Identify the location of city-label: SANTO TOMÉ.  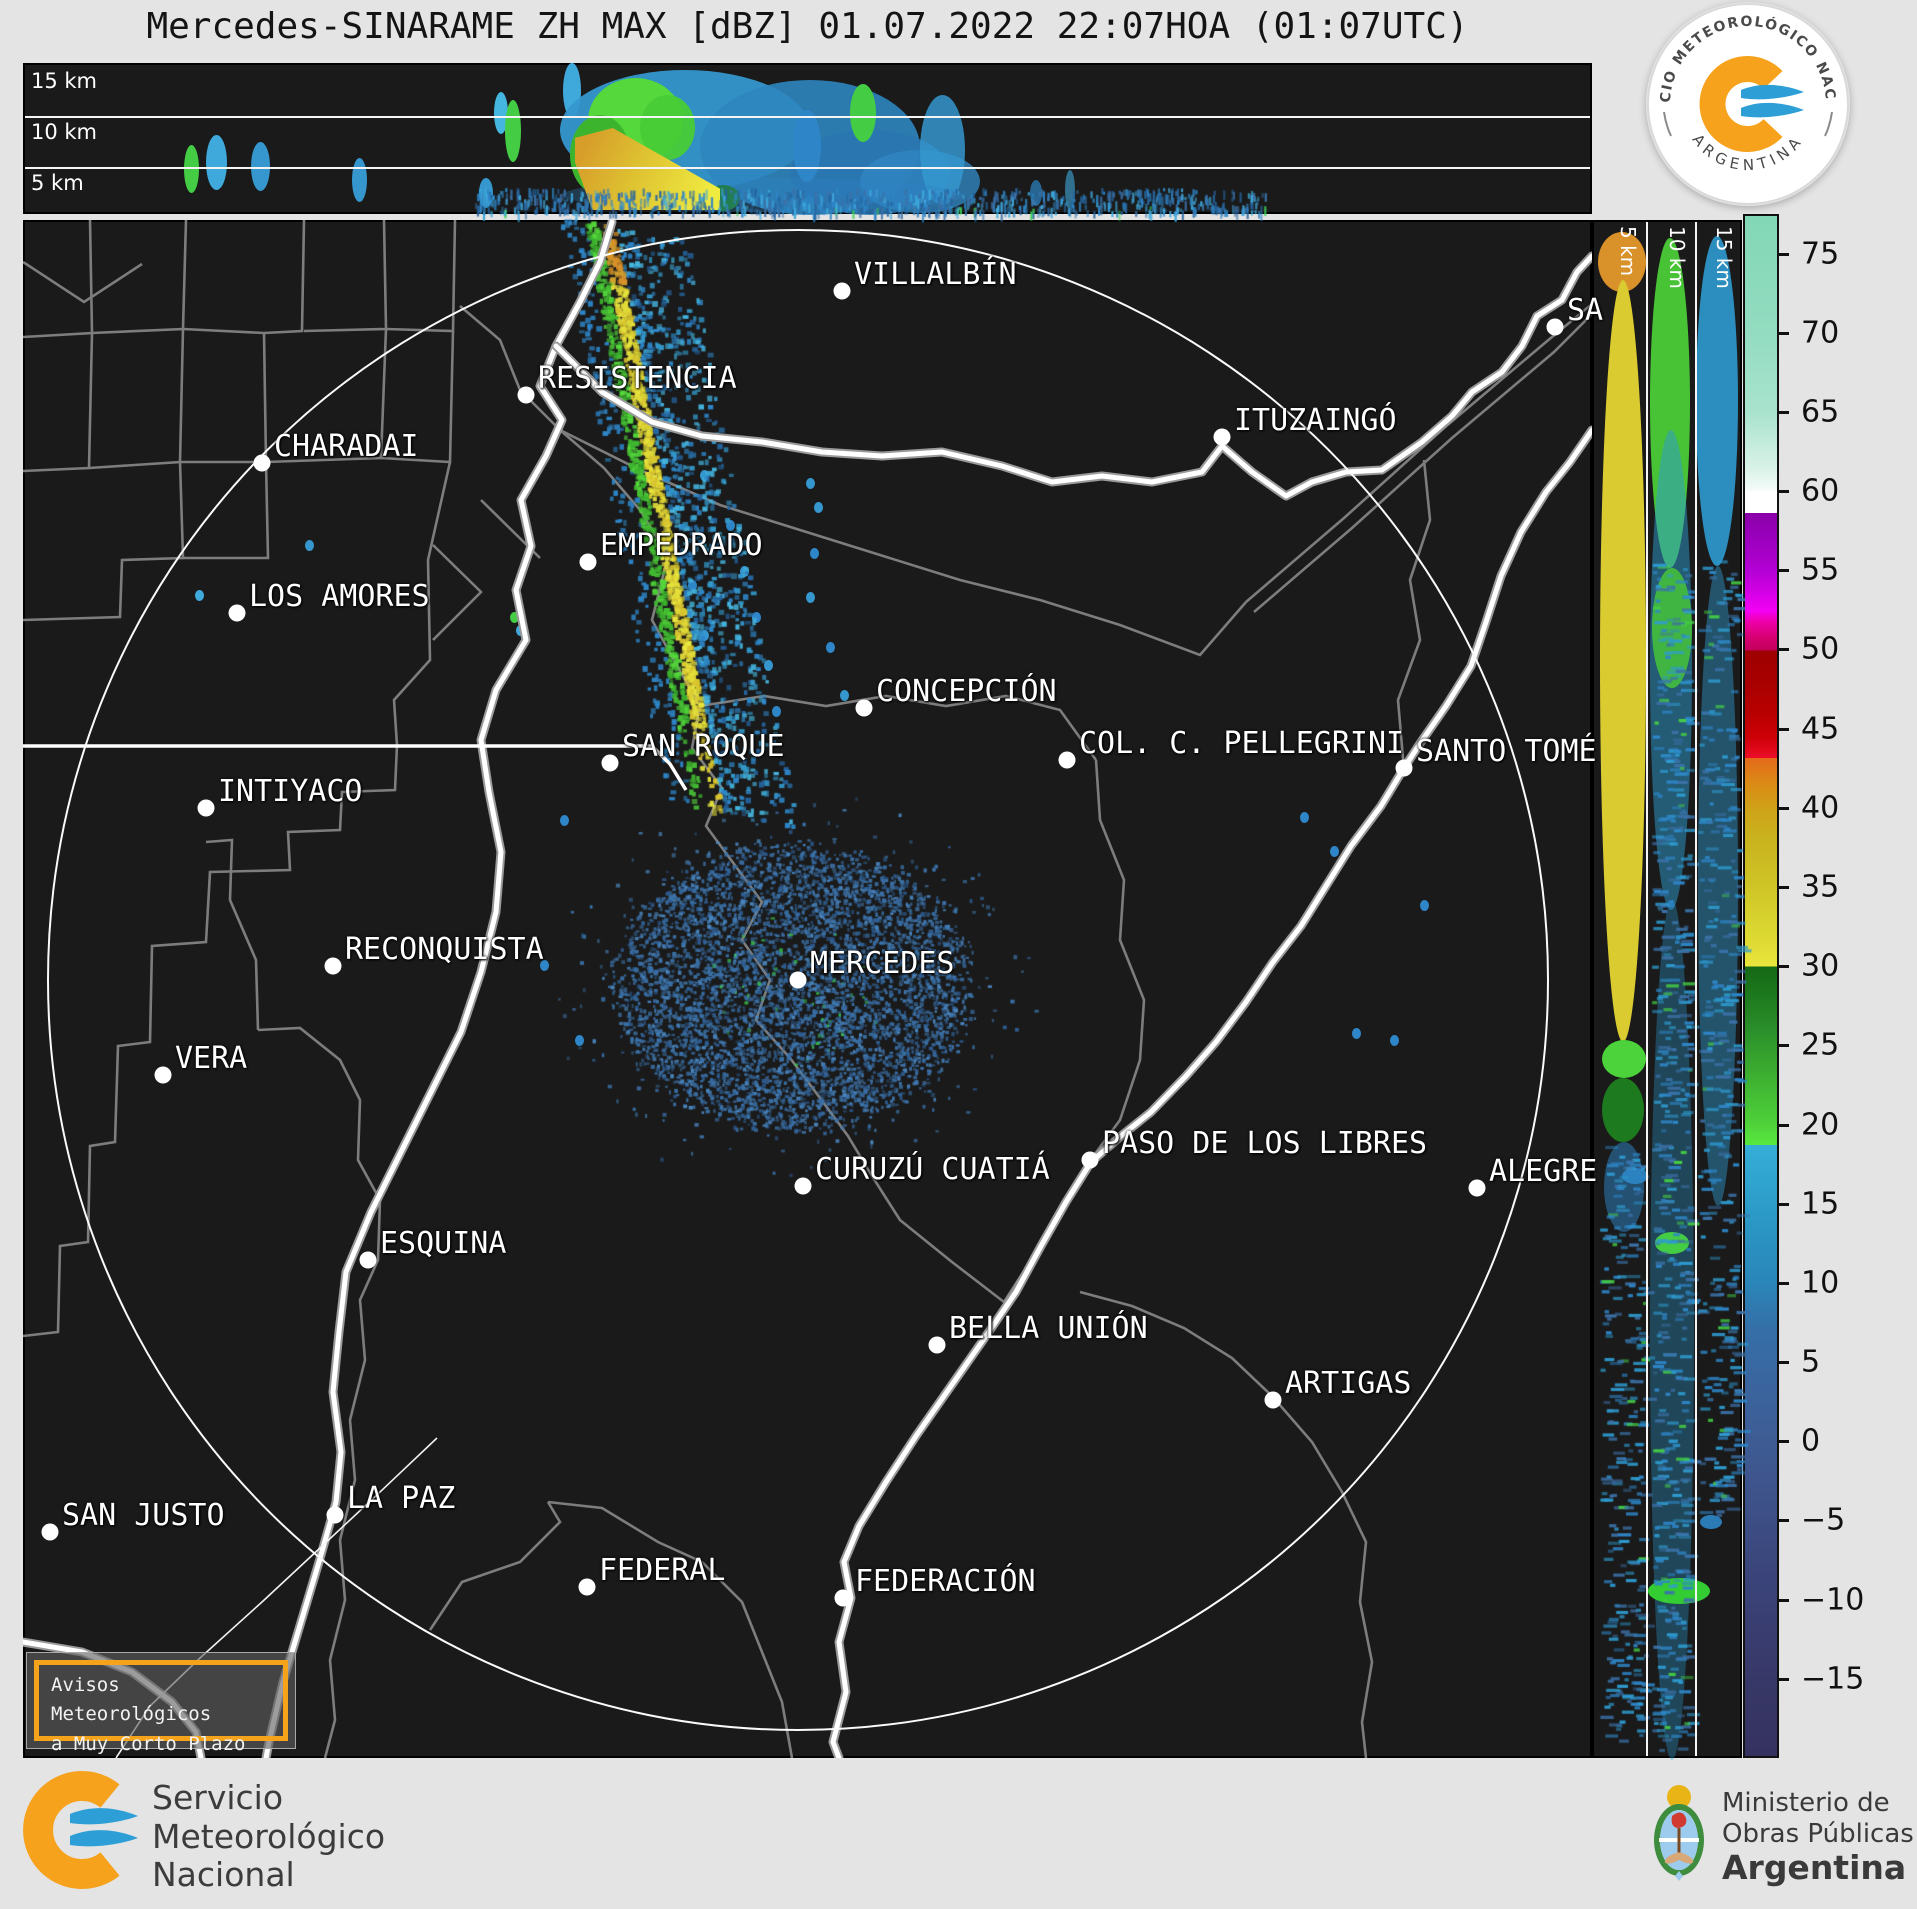
(1506, 751).